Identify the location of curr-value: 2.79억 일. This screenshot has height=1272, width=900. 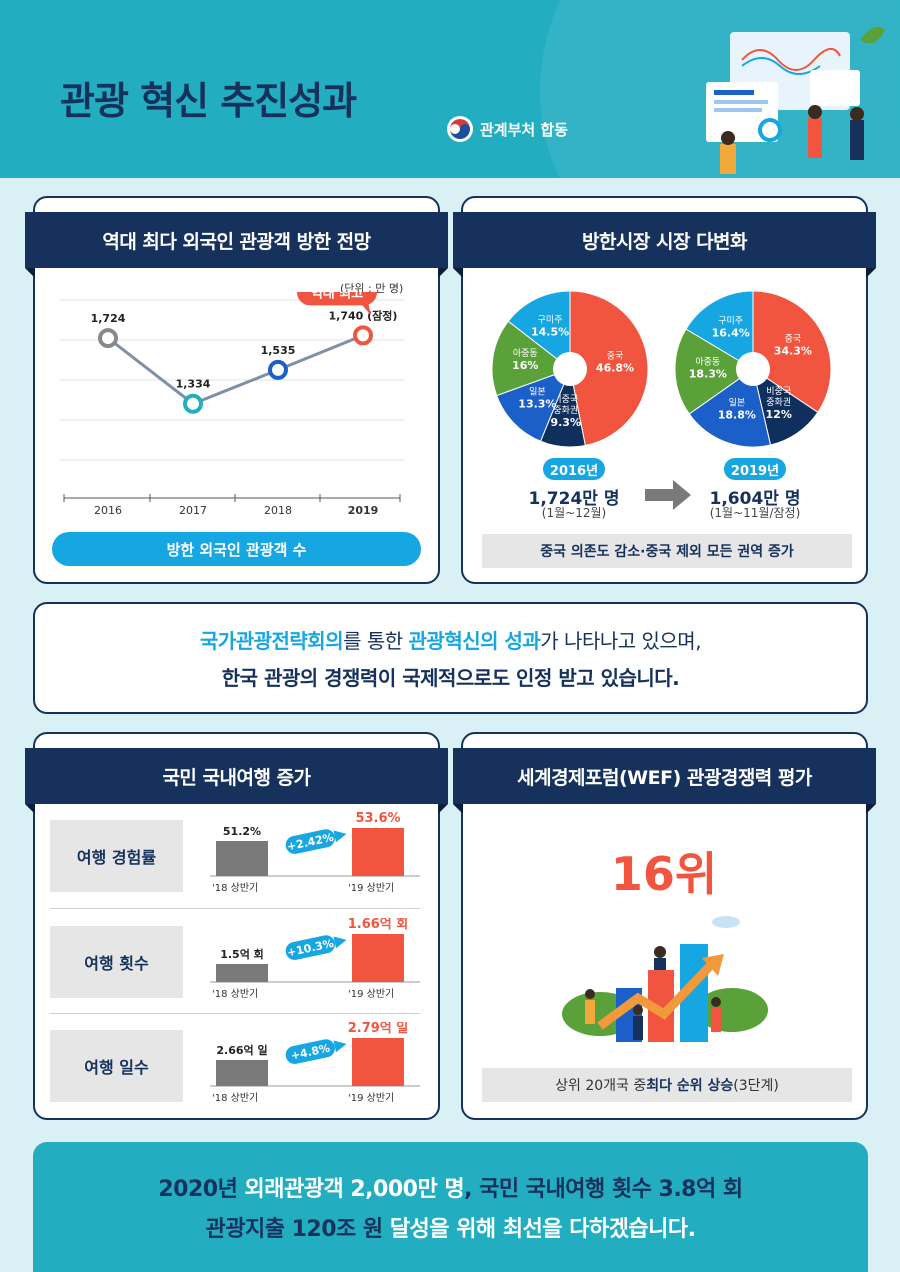
(378, 1029).